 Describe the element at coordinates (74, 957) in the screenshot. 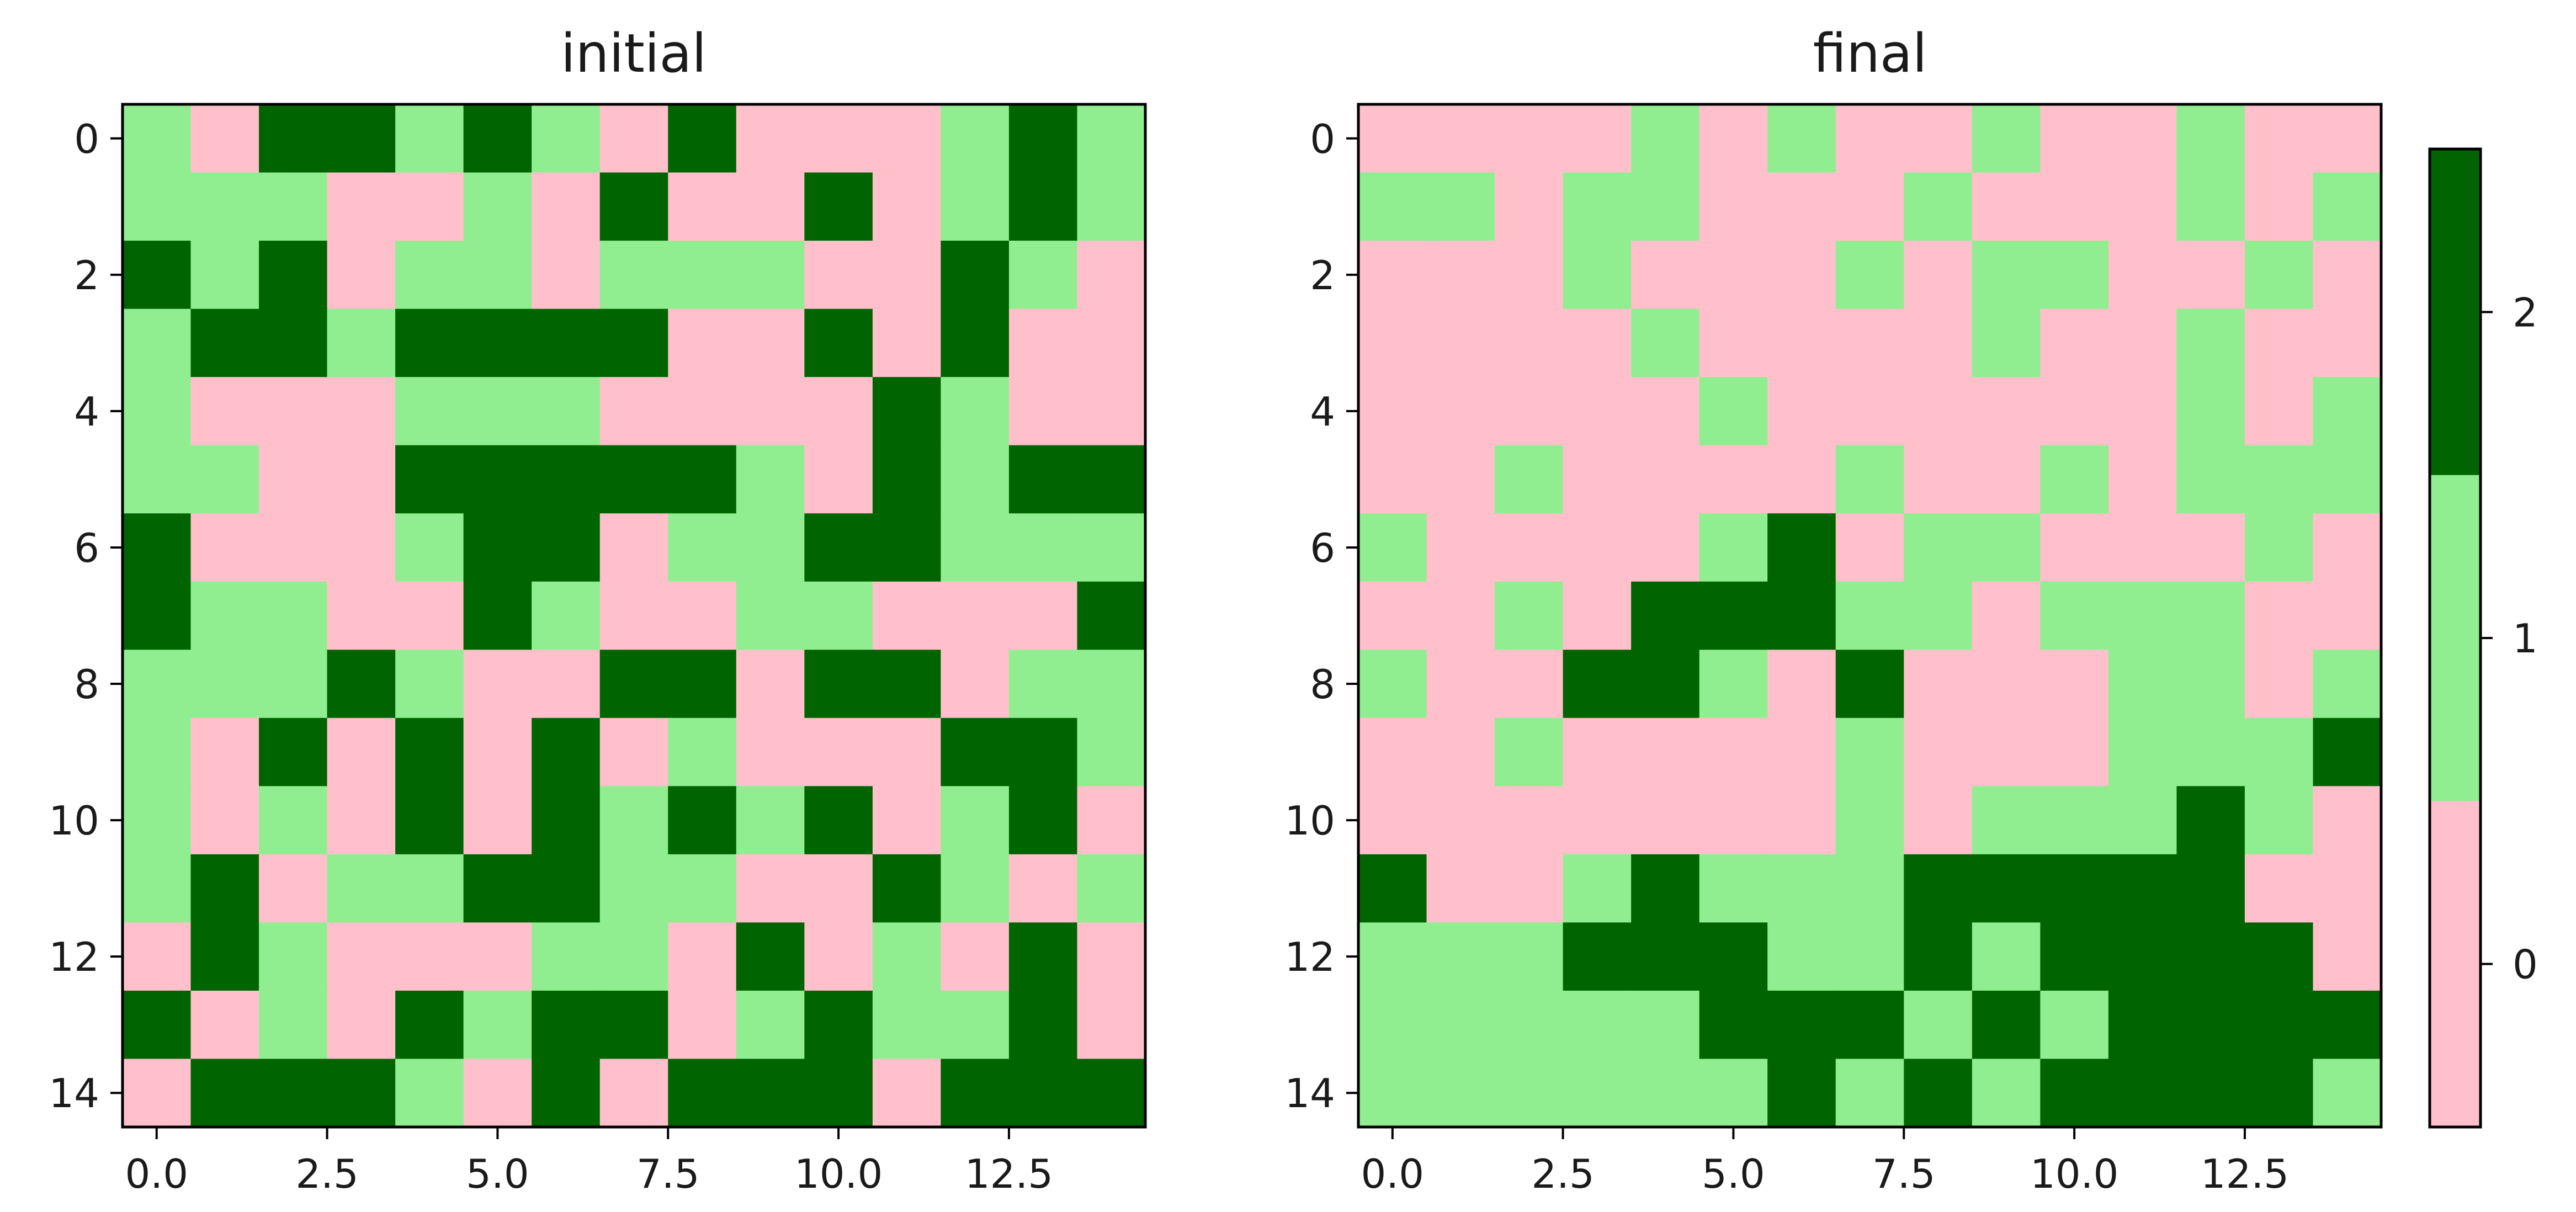

I see `y-tick-label: 12` at that location.